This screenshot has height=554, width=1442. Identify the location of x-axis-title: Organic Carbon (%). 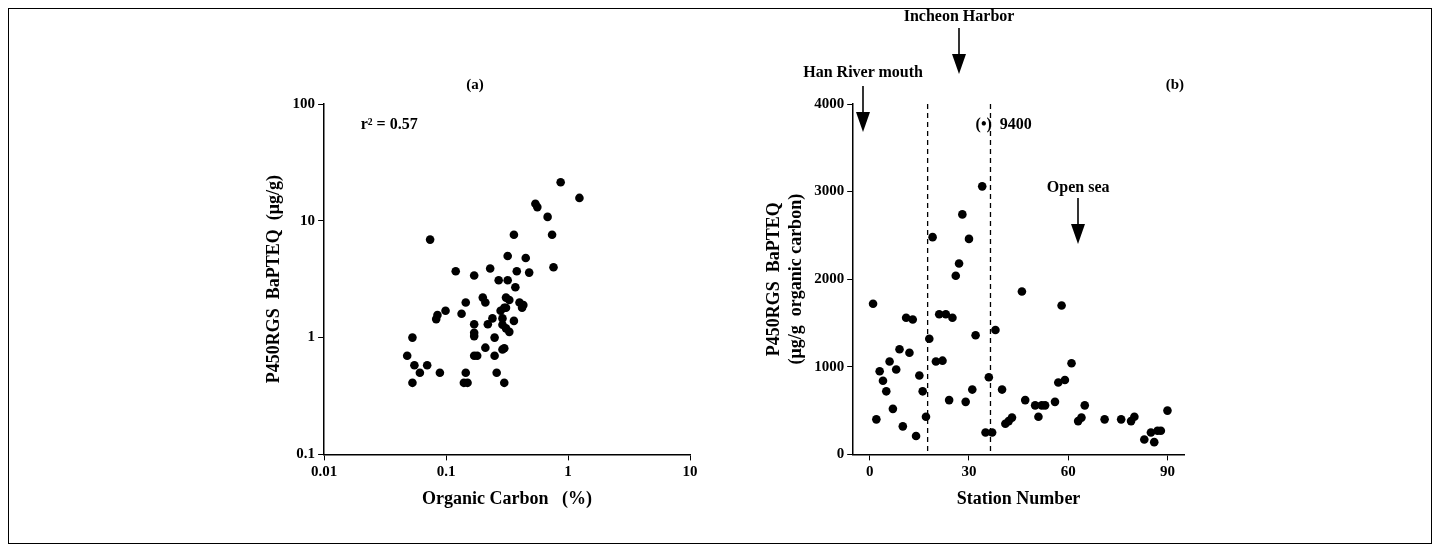
(507, 498).